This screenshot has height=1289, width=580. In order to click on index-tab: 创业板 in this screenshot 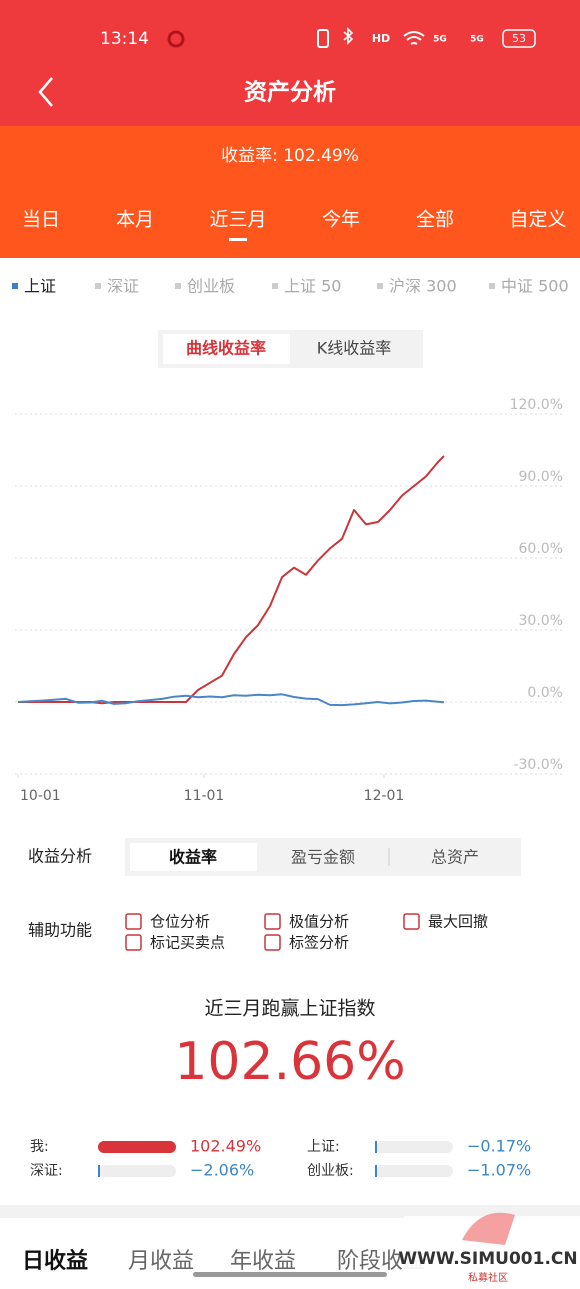, I will do `click(211, 286)`.